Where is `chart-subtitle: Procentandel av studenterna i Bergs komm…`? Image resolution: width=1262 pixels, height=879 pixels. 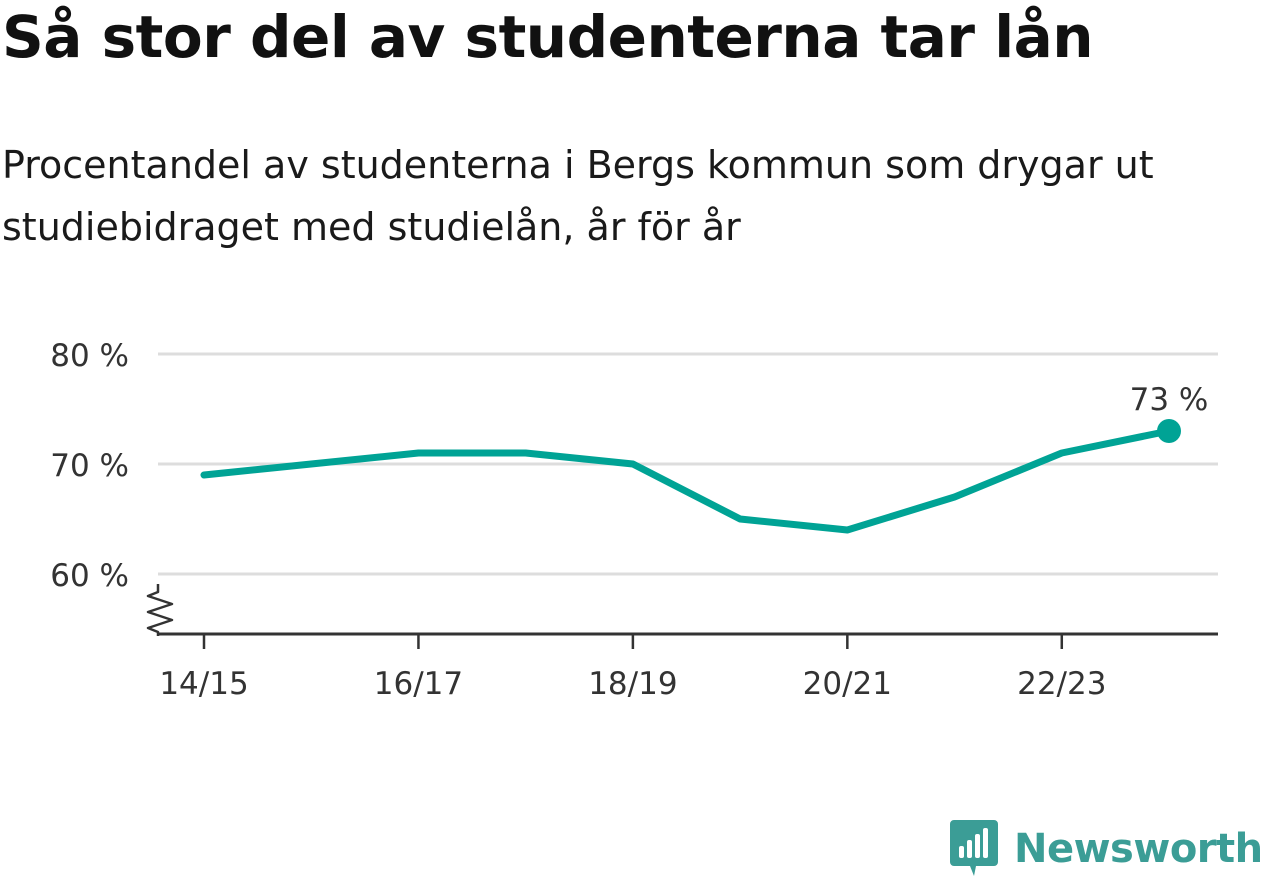 chart-subtitle: Procentandel av studenterna i Bergs komm… is located at coordinates (578, 196).